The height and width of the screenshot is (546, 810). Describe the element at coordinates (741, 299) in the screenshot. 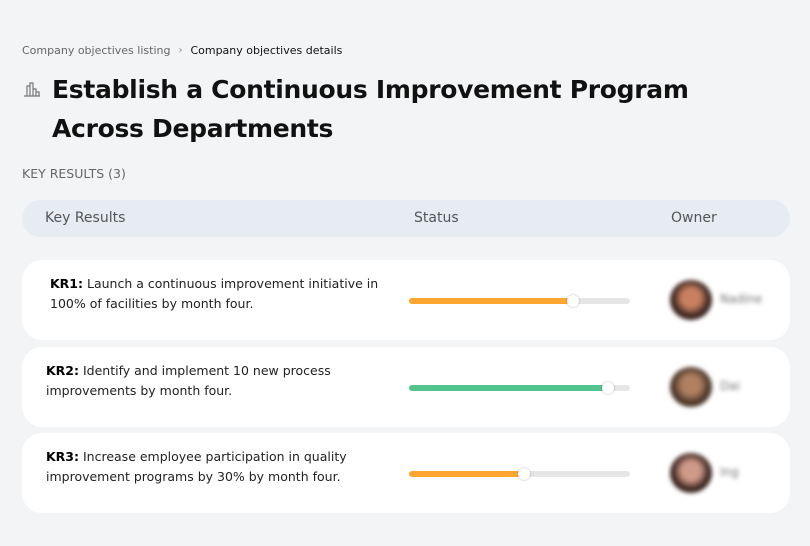

I see `owner-name: Nadine` at that location.